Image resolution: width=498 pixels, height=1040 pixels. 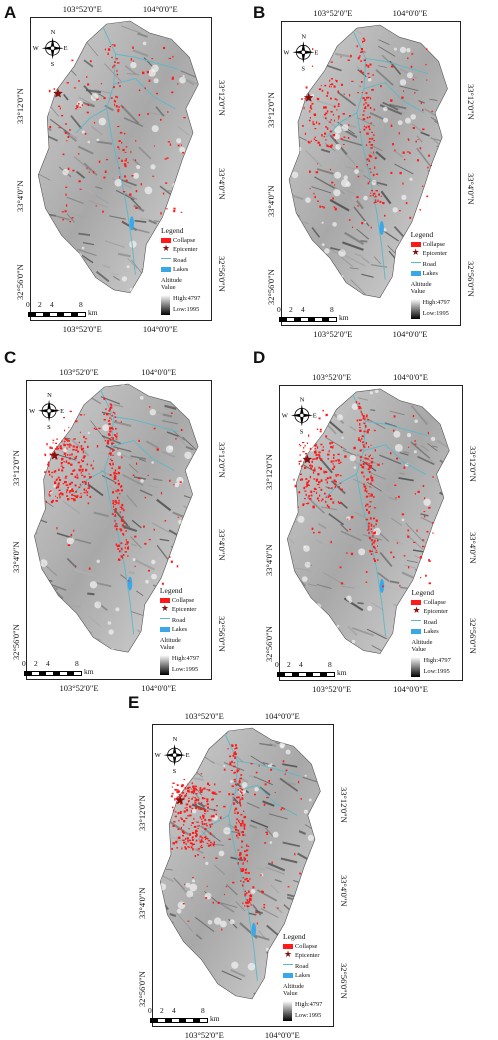 I want to click on panel-letter: D, so click(x=259, y=357).